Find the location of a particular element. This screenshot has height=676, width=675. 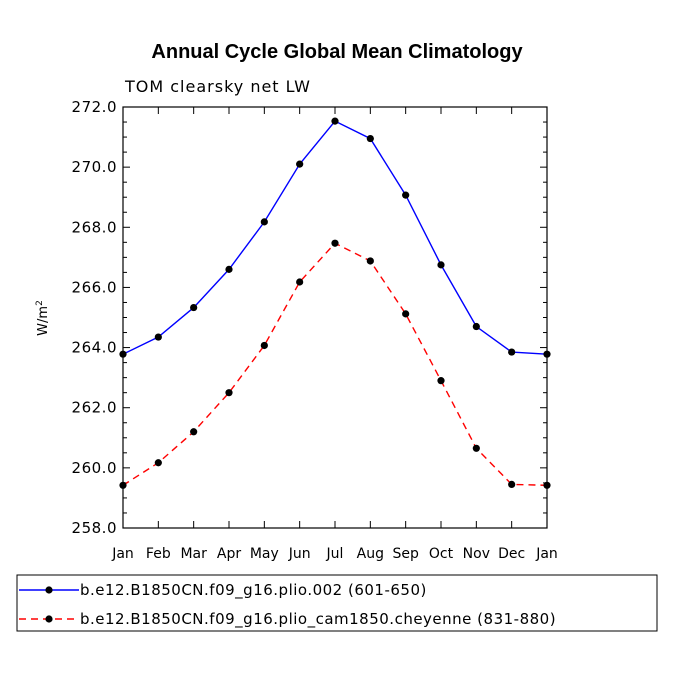

y-tick-label: 272.0 is located at coordinates (94, 107).